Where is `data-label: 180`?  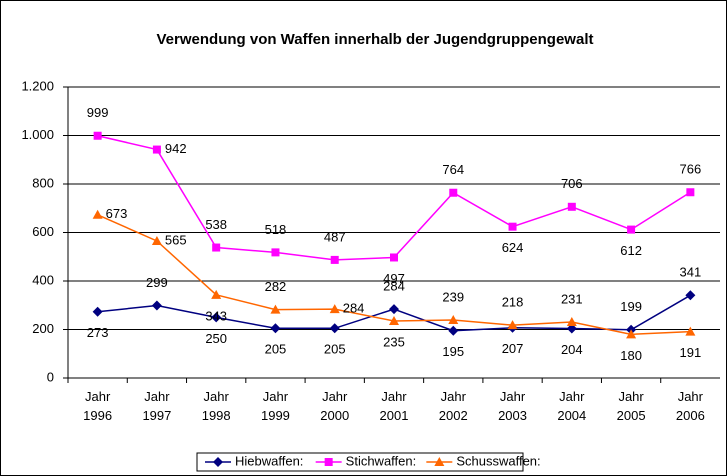
data-label: 180 is located at coordinates (631, 355).